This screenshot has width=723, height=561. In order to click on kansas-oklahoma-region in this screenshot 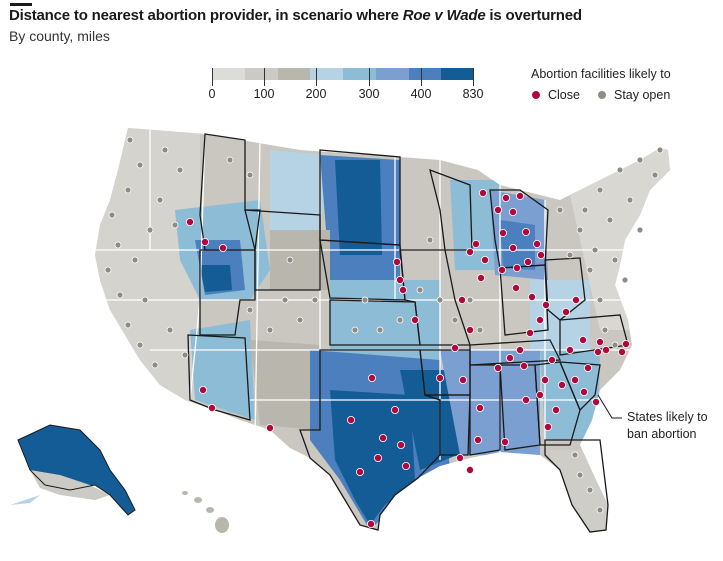, I will do `click(385, 320)`.